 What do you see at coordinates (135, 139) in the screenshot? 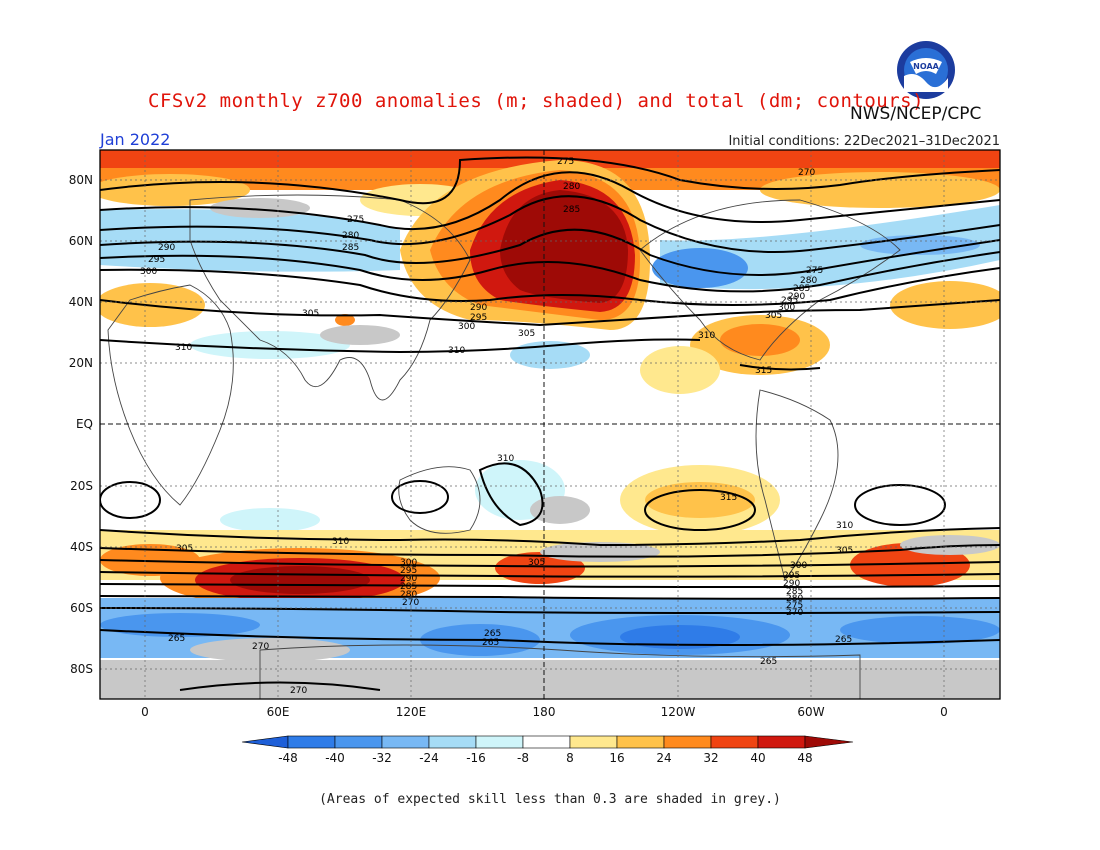
I see `forecast-month: Jan 2022` at bounding box center [135, 139].